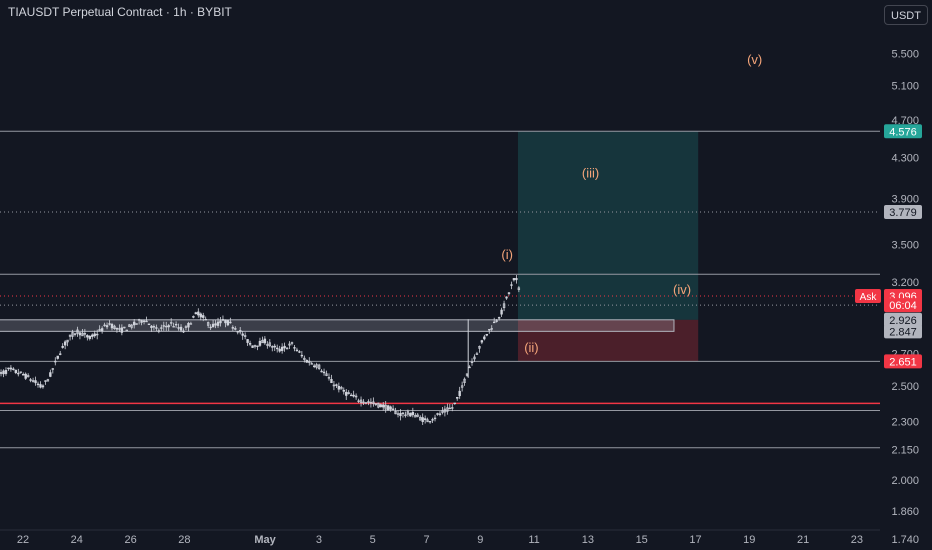  What do you see at coordinates (905, 540) in the screenshot?
I see `y-tick-label: 1.740` at bounding box center [905, 540].